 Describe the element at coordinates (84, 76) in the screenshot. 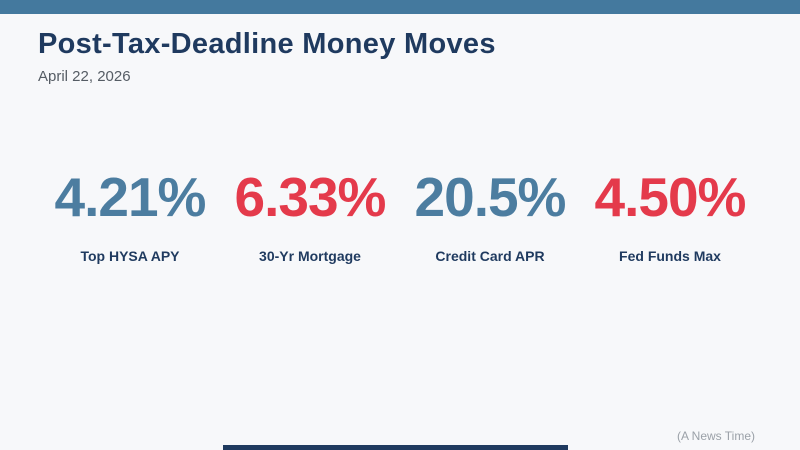

I see `page-date: April 22, 2026` at that location.